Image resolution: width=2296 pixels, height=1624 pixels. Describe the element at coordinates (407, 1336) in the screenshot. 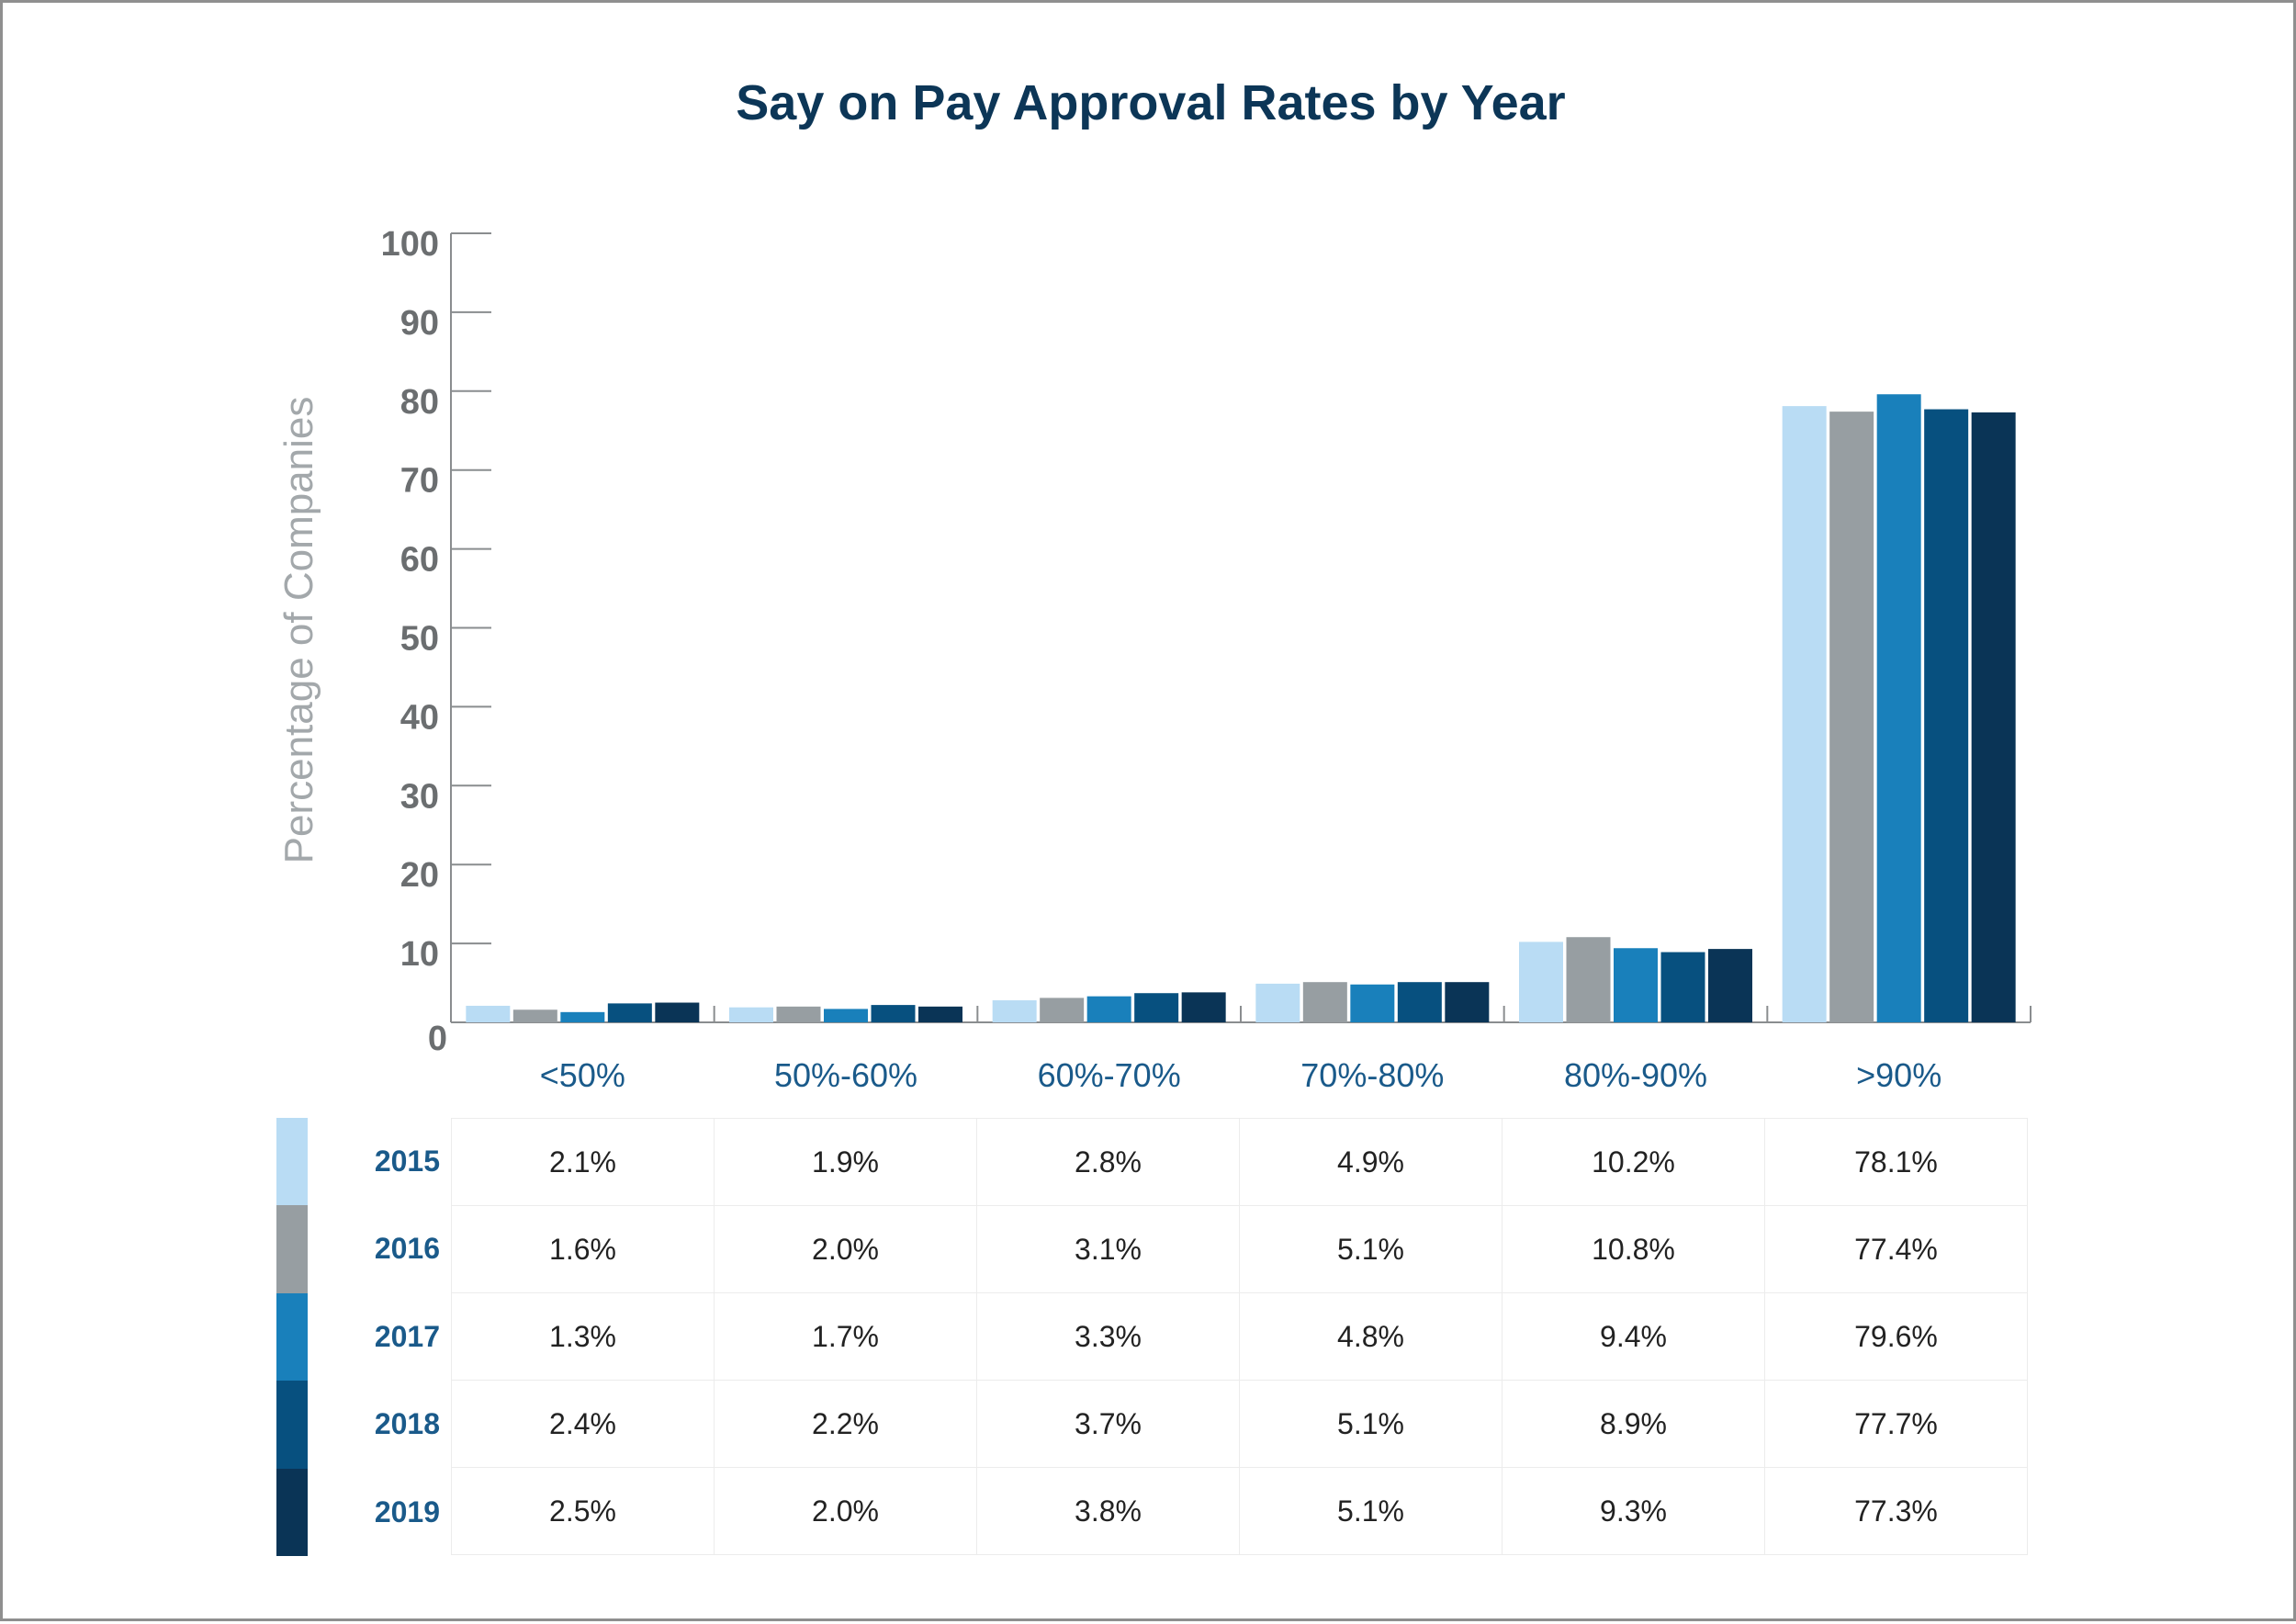

I see `legend-year-label: 2017` at that location.